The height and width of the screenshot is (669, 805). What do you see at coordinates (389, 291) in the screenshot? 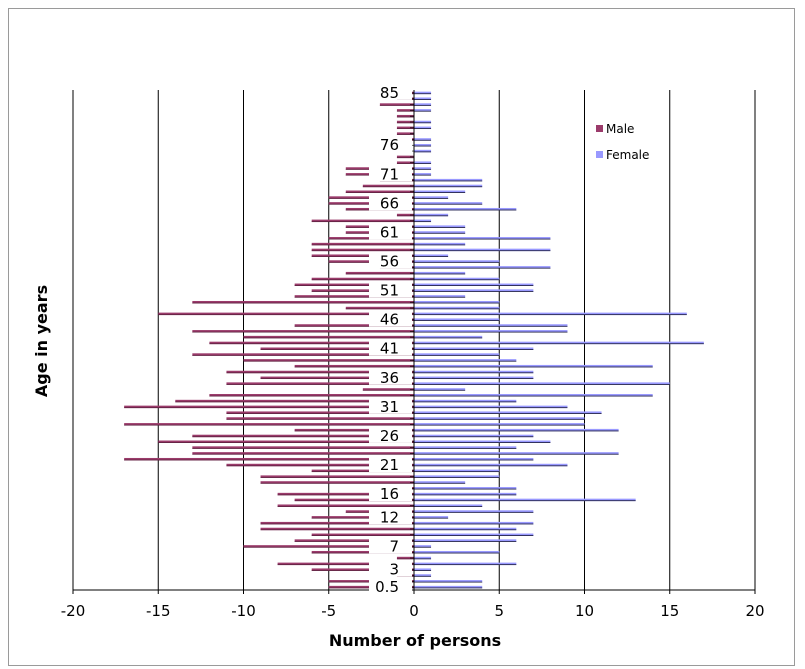
I see `y-tick-label: 51` at bounding box center [389, 291].